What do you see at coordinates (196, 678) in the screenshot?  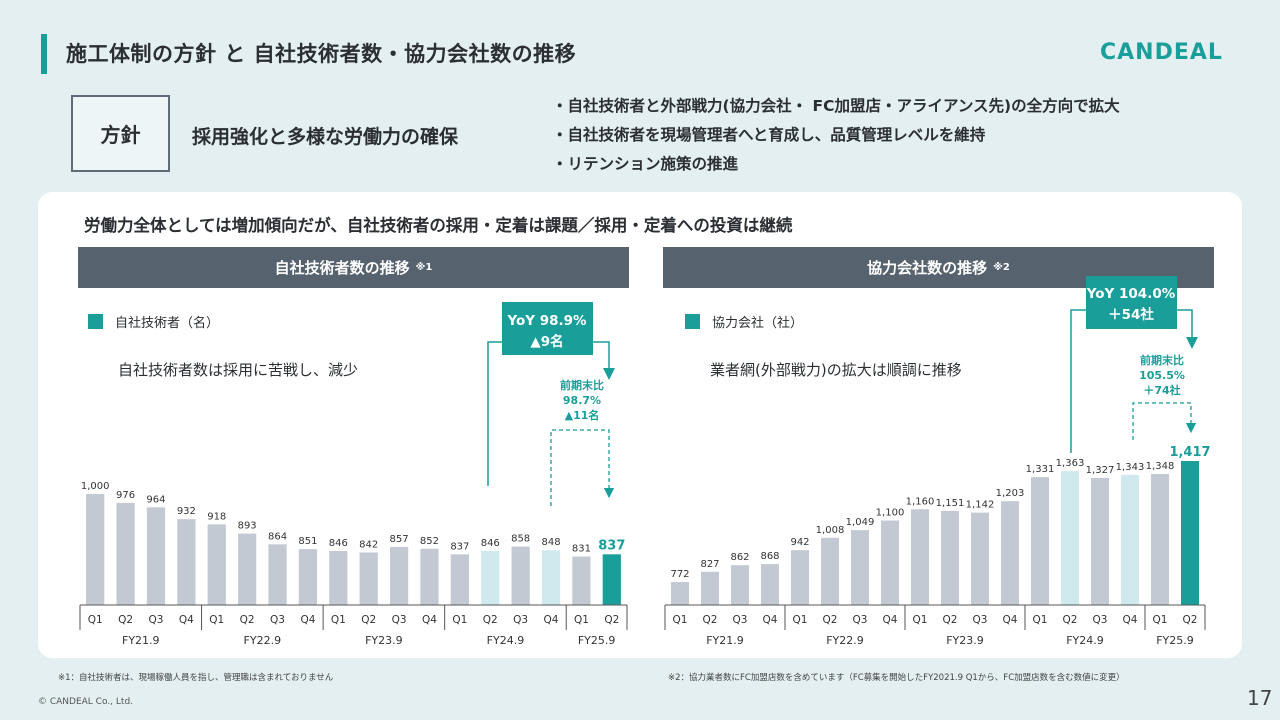 I see `footnote-left: ※1：自社技術者は、現場稼働人員を指し、管理職は含まれておりません` at bounding box center [196, 678].